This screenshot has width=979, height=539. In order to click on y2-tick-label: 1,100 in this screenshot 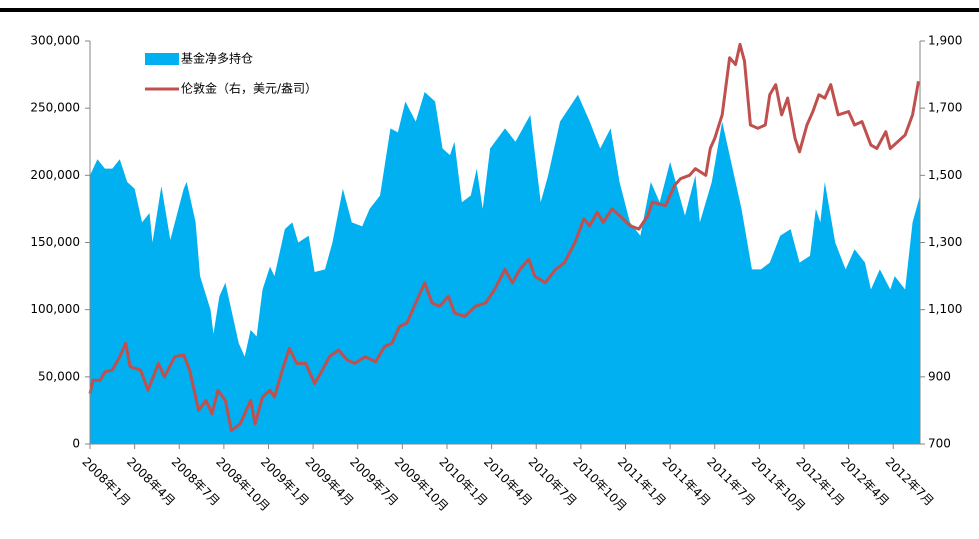, I will do `click(945, 309)`.